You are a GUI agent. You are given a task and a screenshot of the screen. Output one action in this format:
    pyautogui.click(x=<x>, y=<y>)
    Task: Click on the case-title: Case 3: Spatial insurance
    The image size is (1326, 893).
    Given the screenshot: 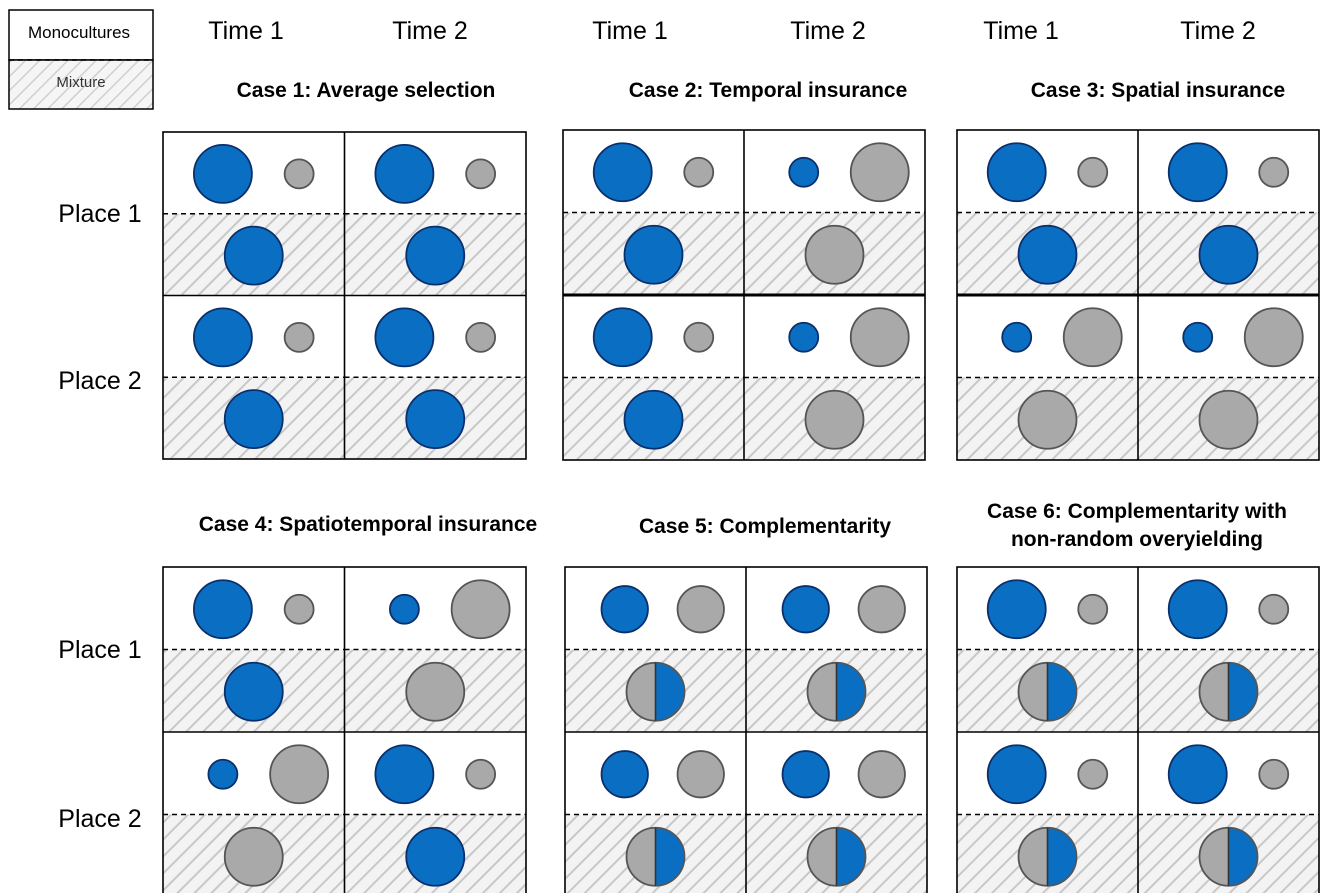 What is the action you would take?
    pyautogui.click(x=1158, y=90)
    